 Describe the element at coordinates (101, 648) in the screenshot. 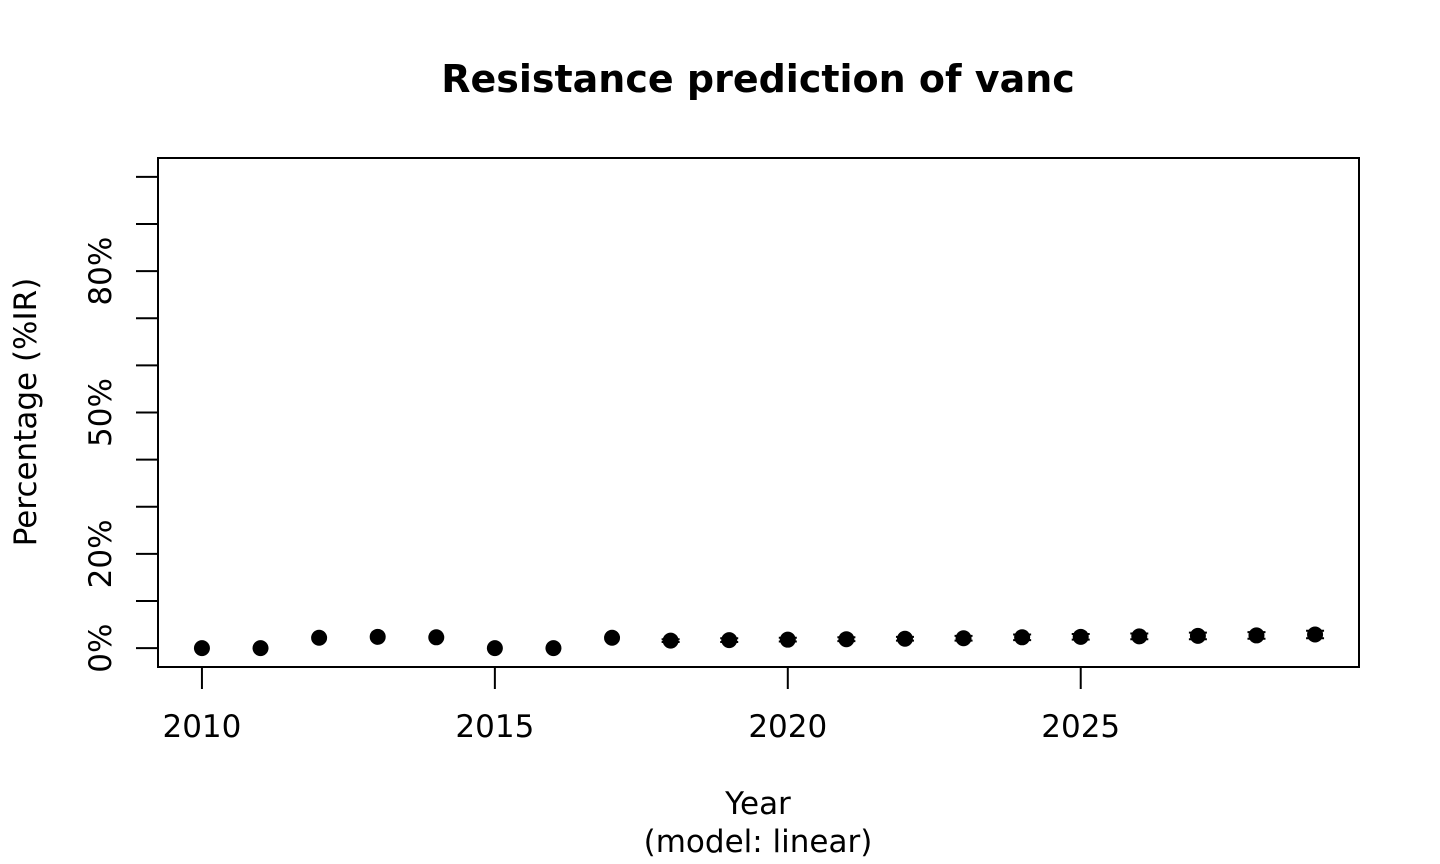

I see `y-tick-label: 0%` at that location.